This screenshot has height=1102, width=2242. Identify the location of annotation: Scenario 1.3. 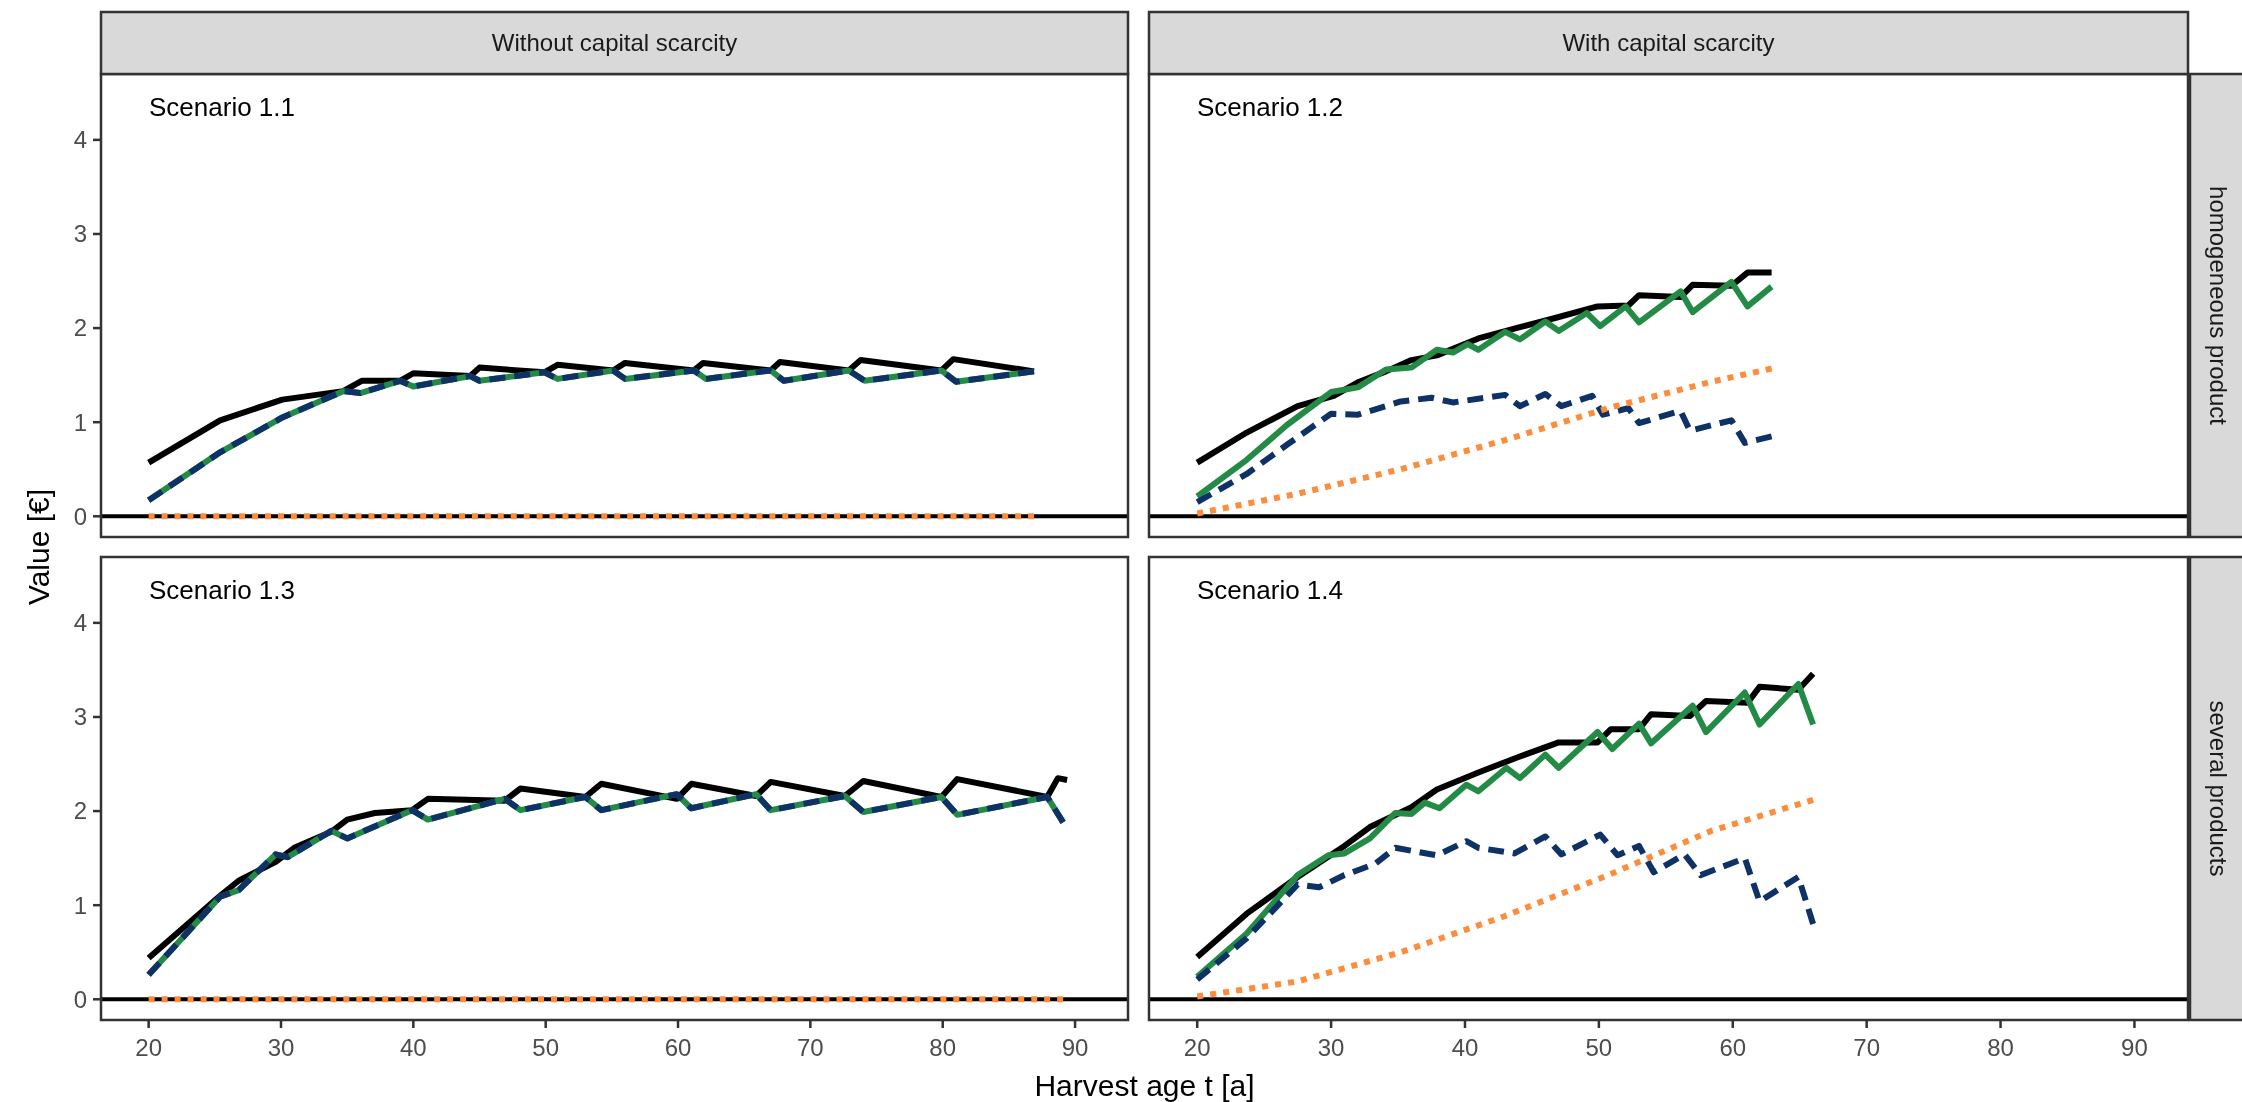
(222, 590).